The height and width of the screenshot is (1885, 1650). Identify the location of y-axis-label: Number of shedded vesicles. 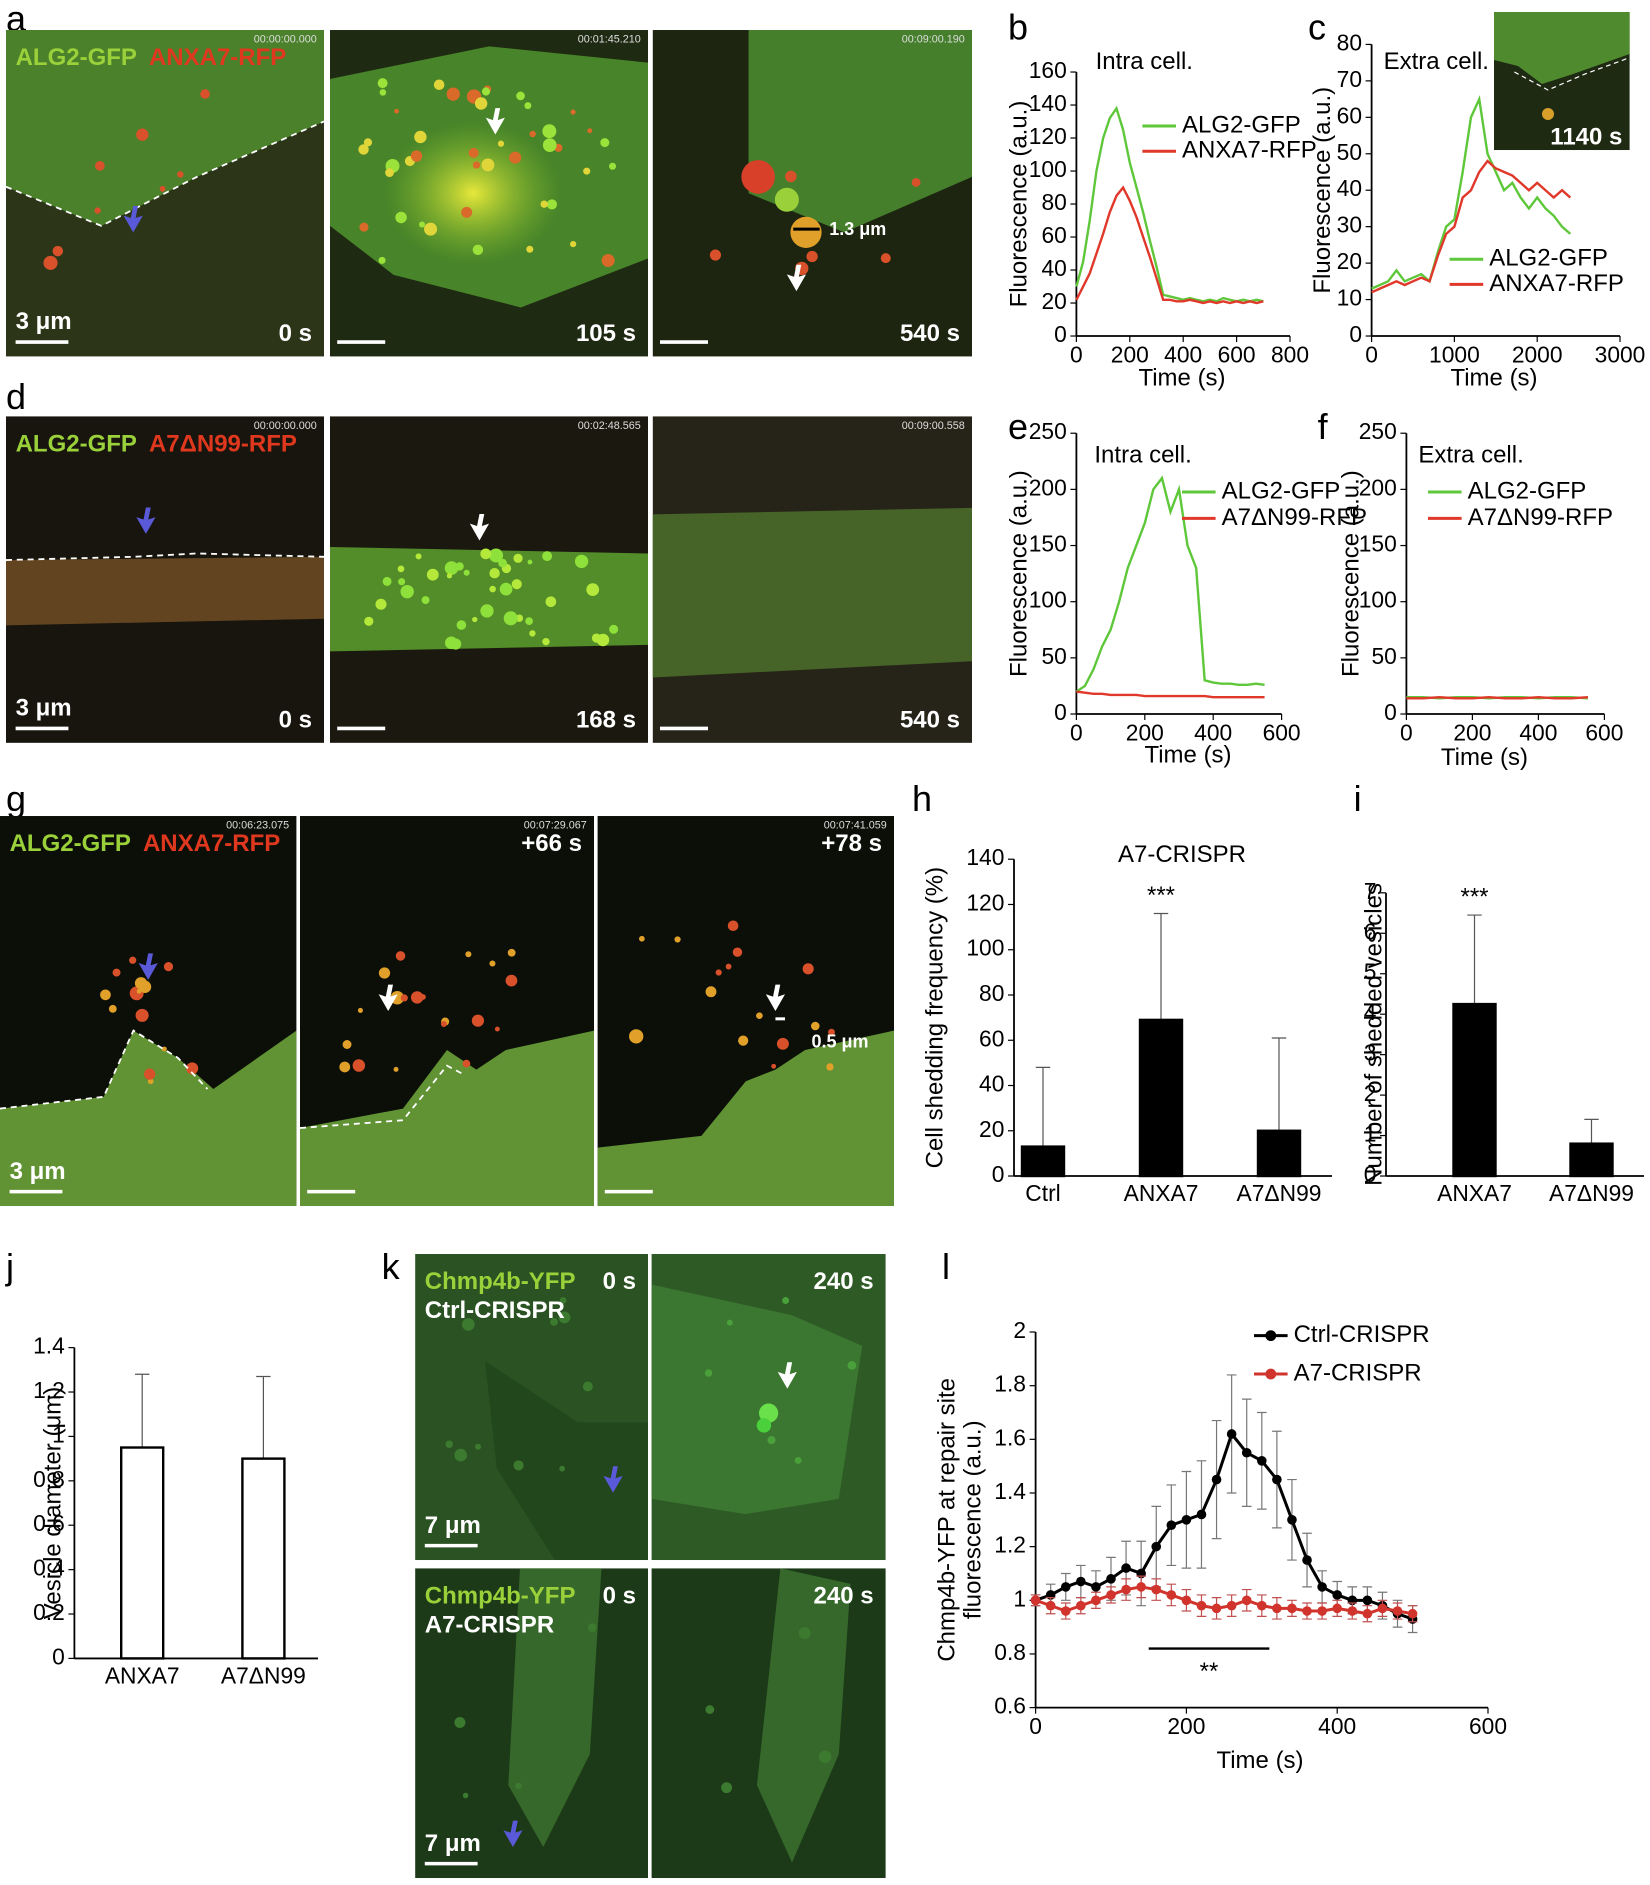
(1374, 1034).